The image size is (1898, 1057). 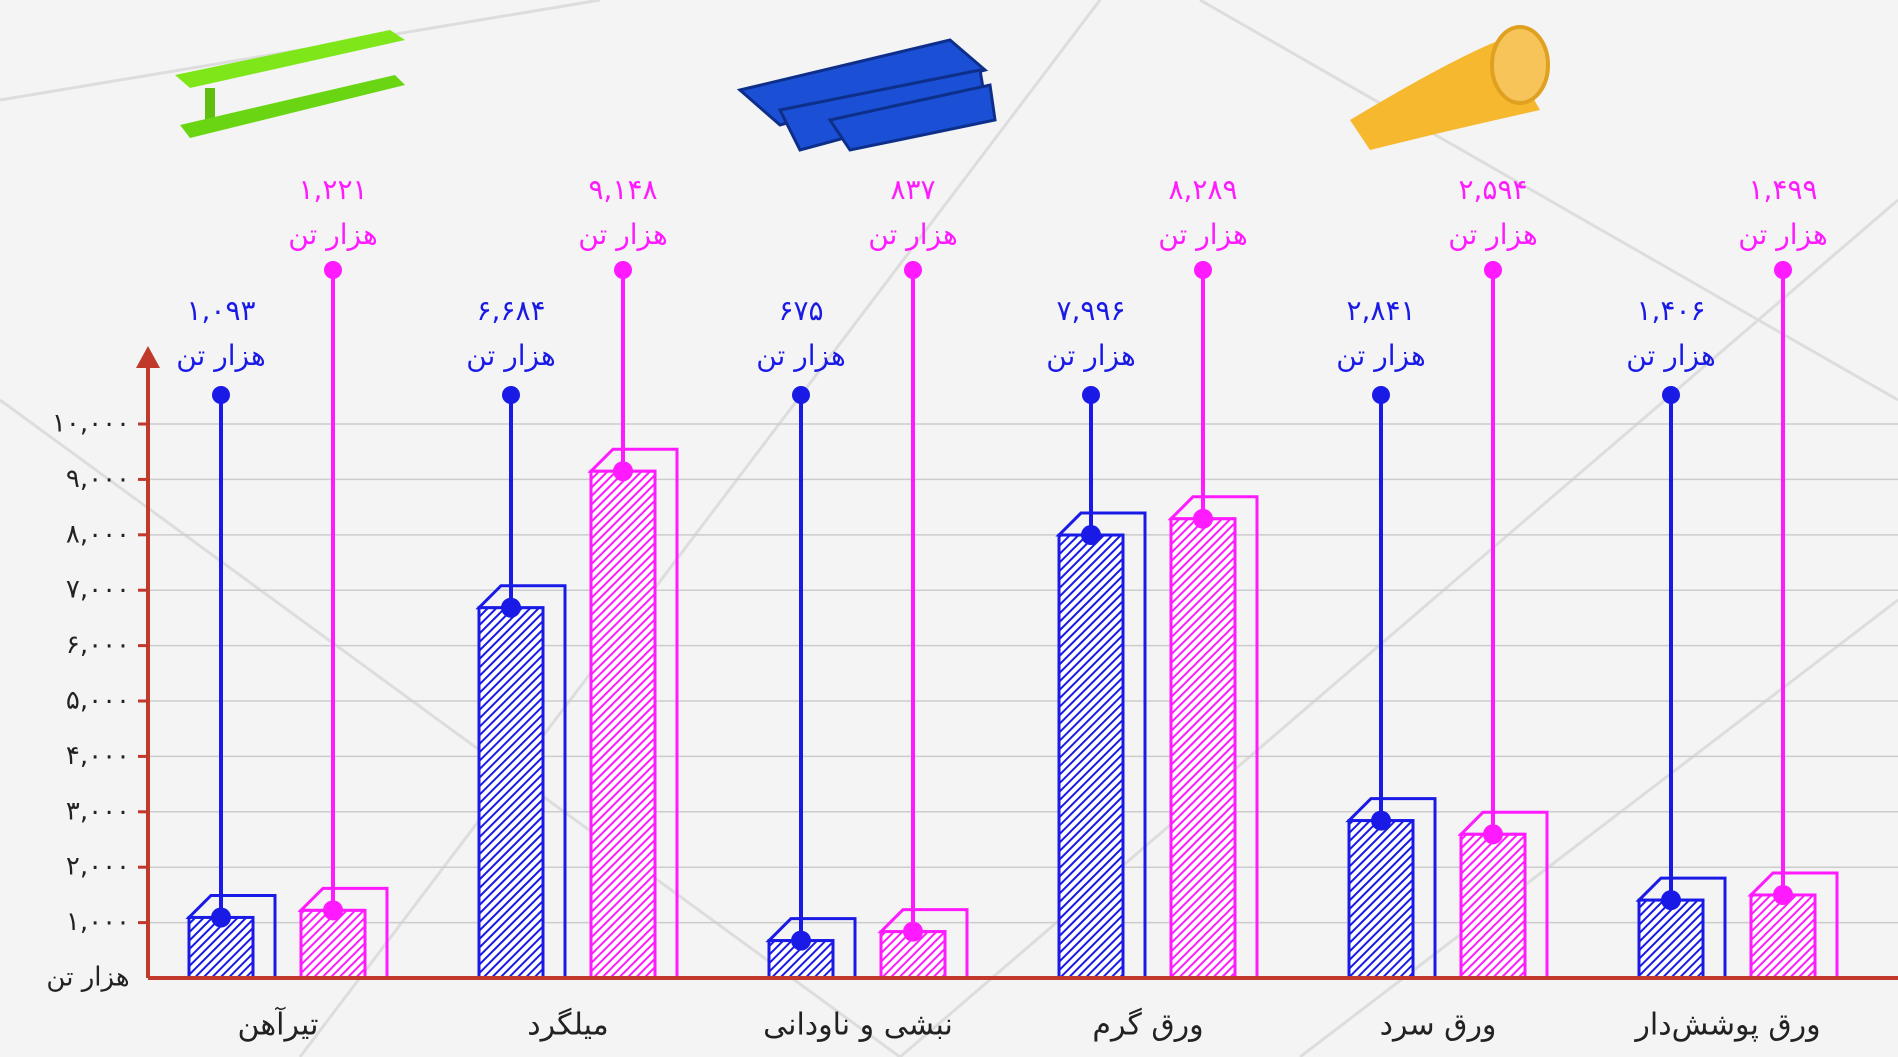 What do you see at coordinates (91, 424) in the screenshot?
I see `y-tick-label: ۱۰,۰۰۰` at bounding box center [91, 424].